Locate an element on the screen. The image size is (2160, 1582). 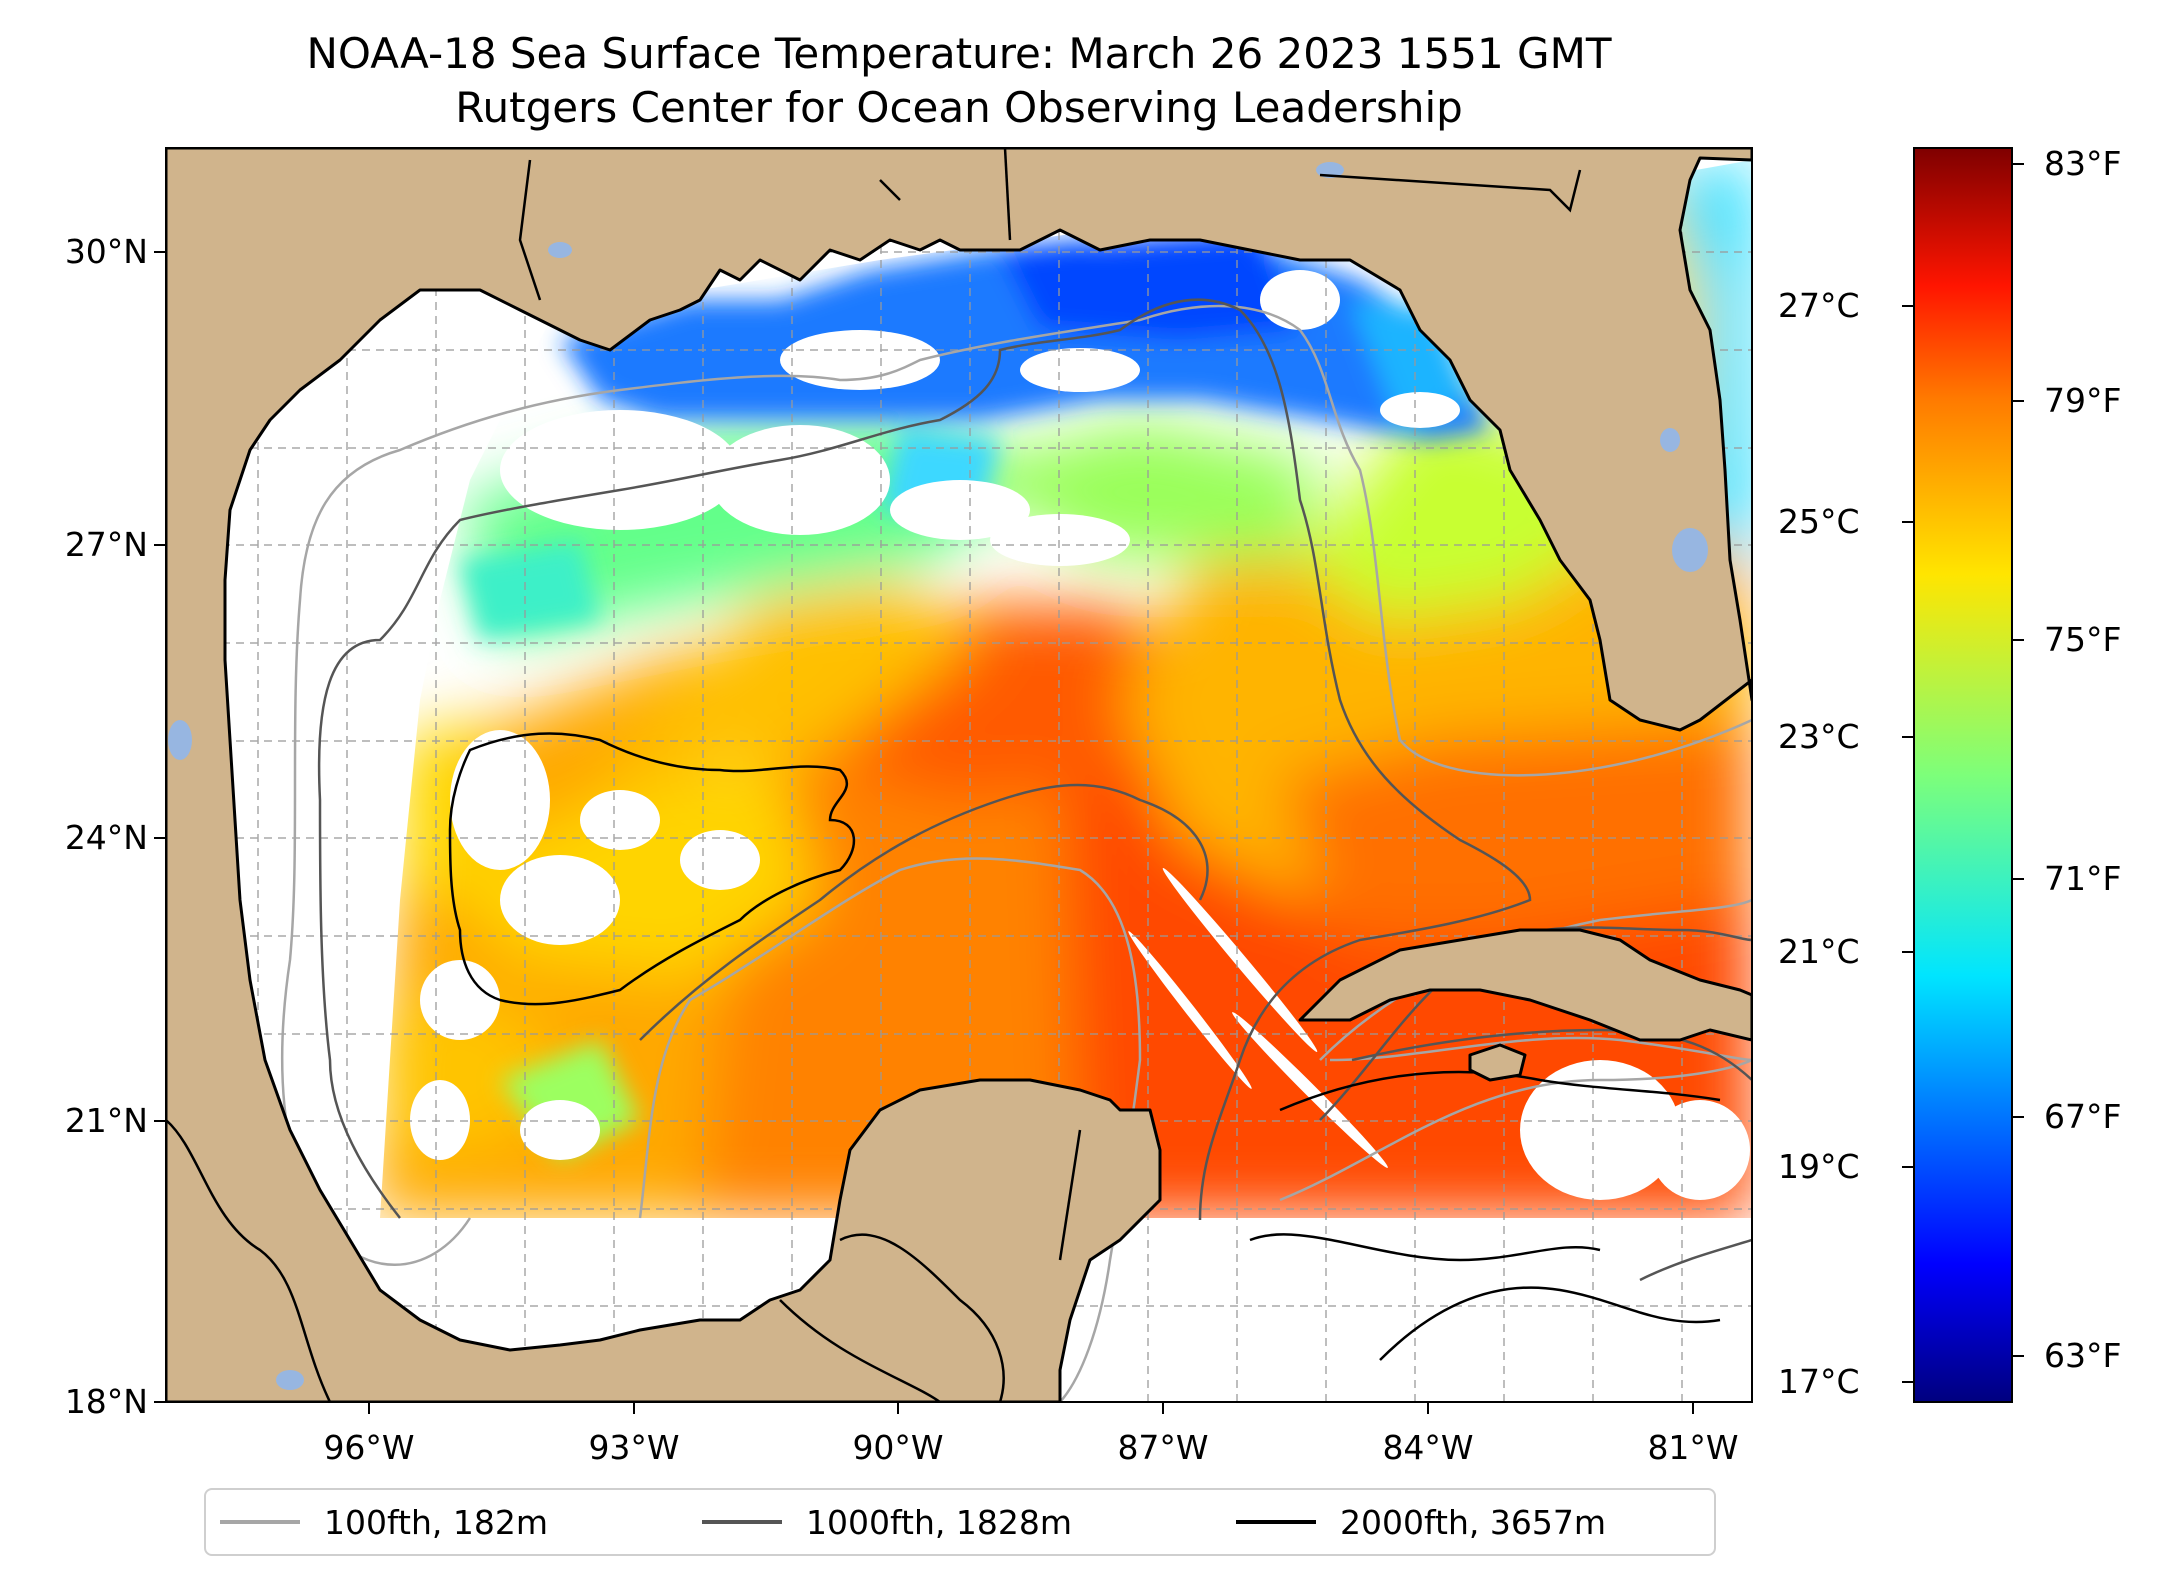
colorbar-celsius-label: 27°C is located at coordinates (1819, 305).